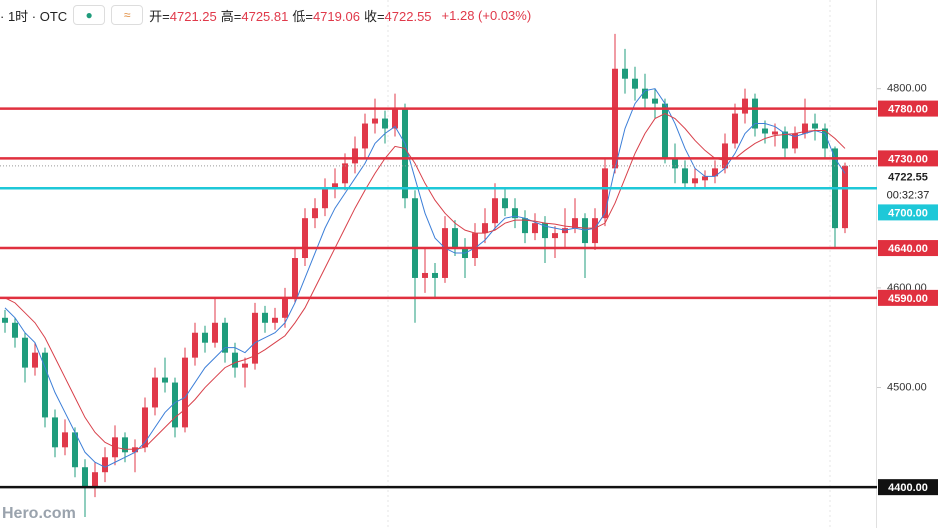 The width and height of the screenshot is (939, 528). I want to click on watermark: Hero.com, so click(39, 513).